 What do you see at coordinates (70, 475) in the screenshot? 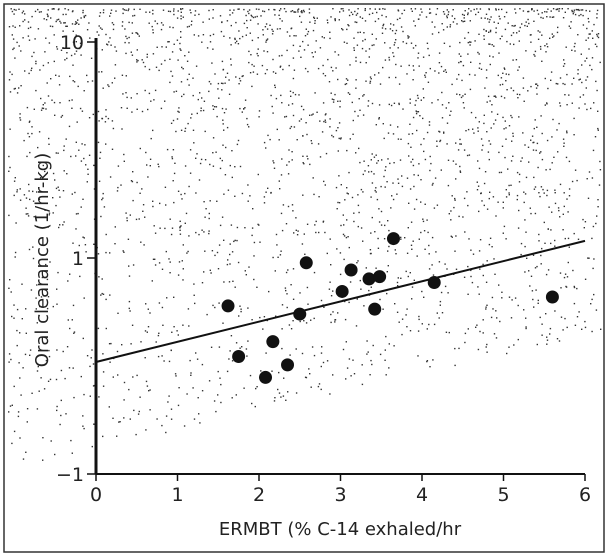
I see `y-tick-label: −1` at bounding box center [70, 475].